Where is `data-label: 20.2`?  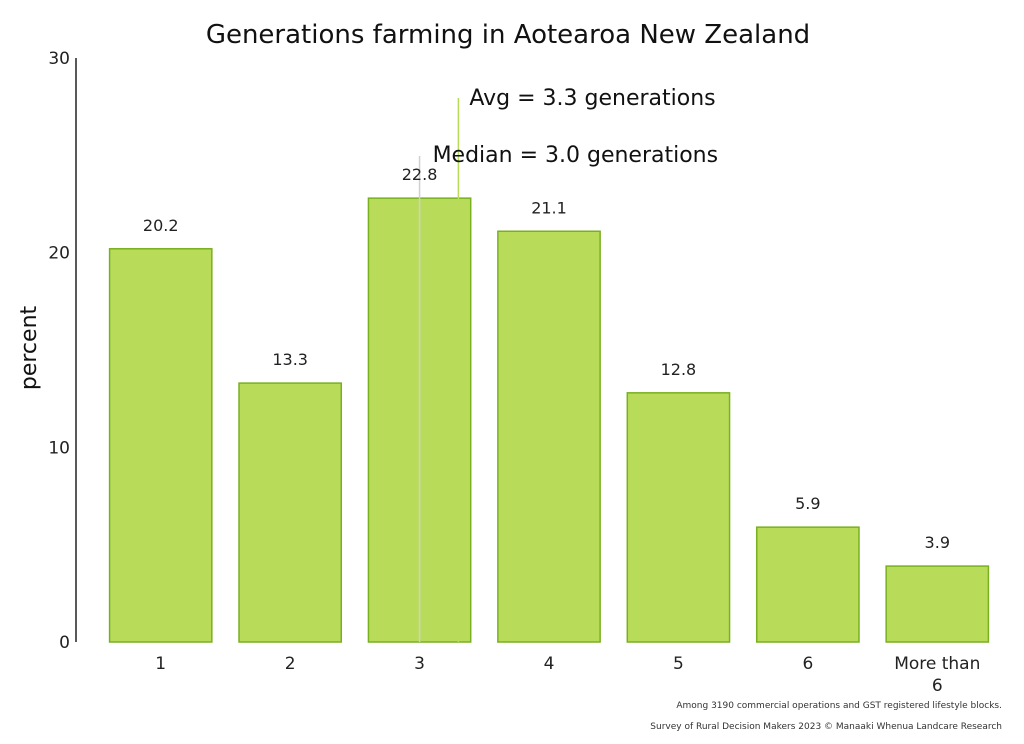
data-label: 20.2 is located at coordinates (161, 225).